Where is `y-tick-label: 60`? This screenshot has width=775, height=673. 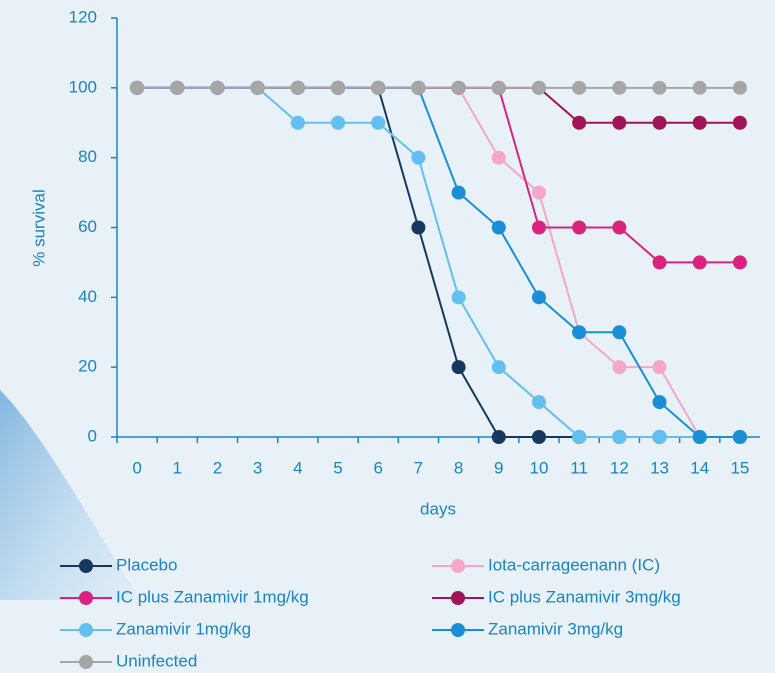
y-tick-label: 60 is located at coordinates (87, 226).